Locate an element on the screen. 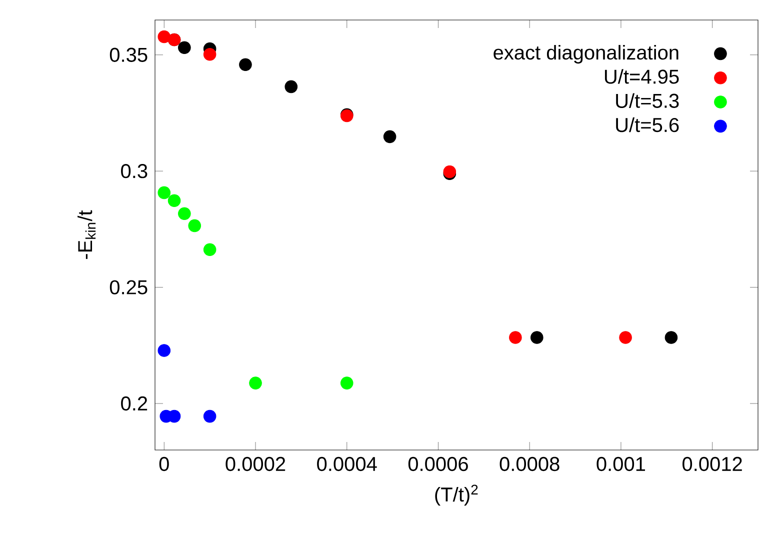 The height and width of the screenshot is (537, 764). x-tick-label: 0.0012 is located at coordinates (712, 464).